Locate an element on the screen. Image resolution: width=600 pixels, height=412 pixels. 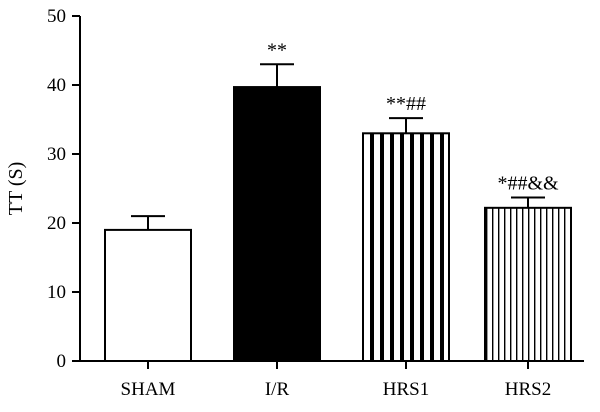
significance-label: **## is located at coordinates (406, 104).